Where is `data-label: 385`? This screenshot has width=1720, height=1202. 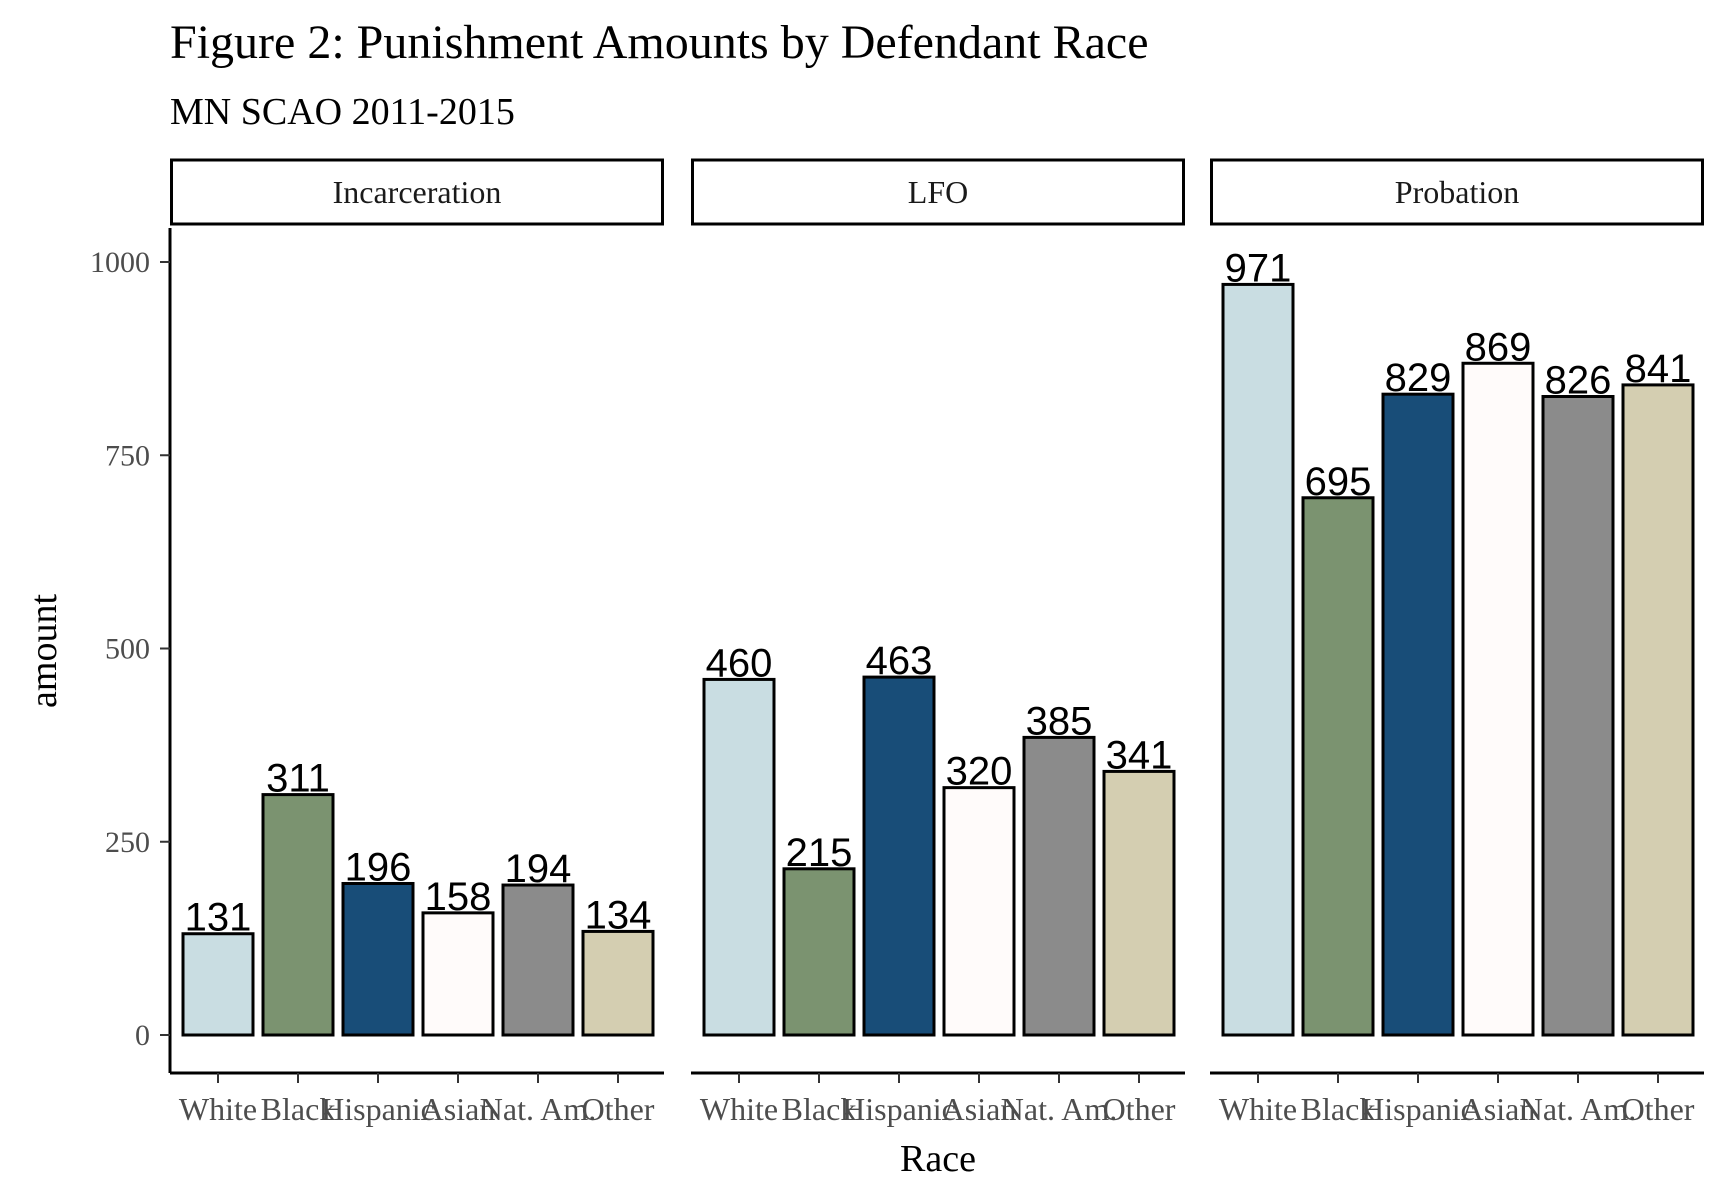 data-label: 385 is located at coordinates (1059, 721).